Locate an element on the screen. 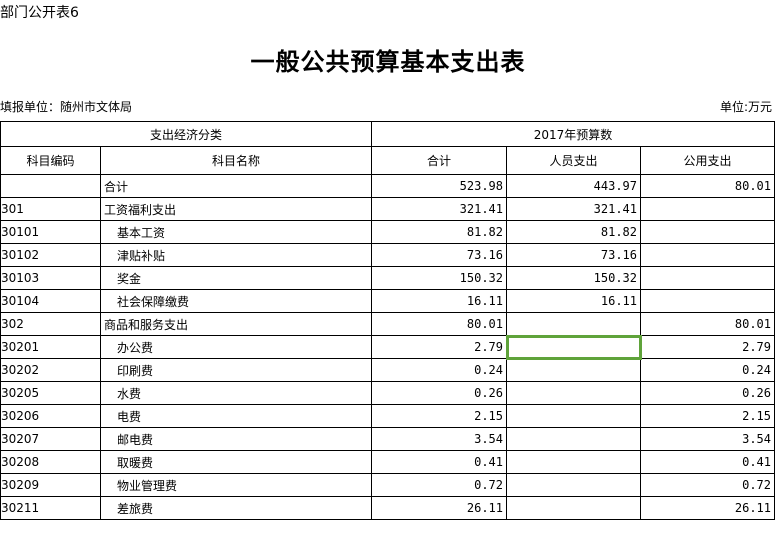  total-cell: 2.79 is located at coordinates (439, 347).